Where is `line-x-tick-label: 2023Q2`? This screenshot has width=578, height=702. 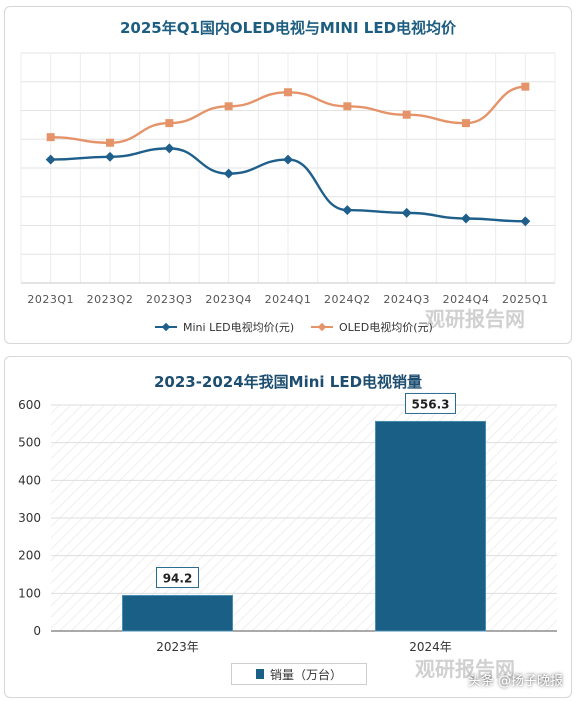 line-x-tick-label: 2023Q2 is located at coordinates (110, 299).